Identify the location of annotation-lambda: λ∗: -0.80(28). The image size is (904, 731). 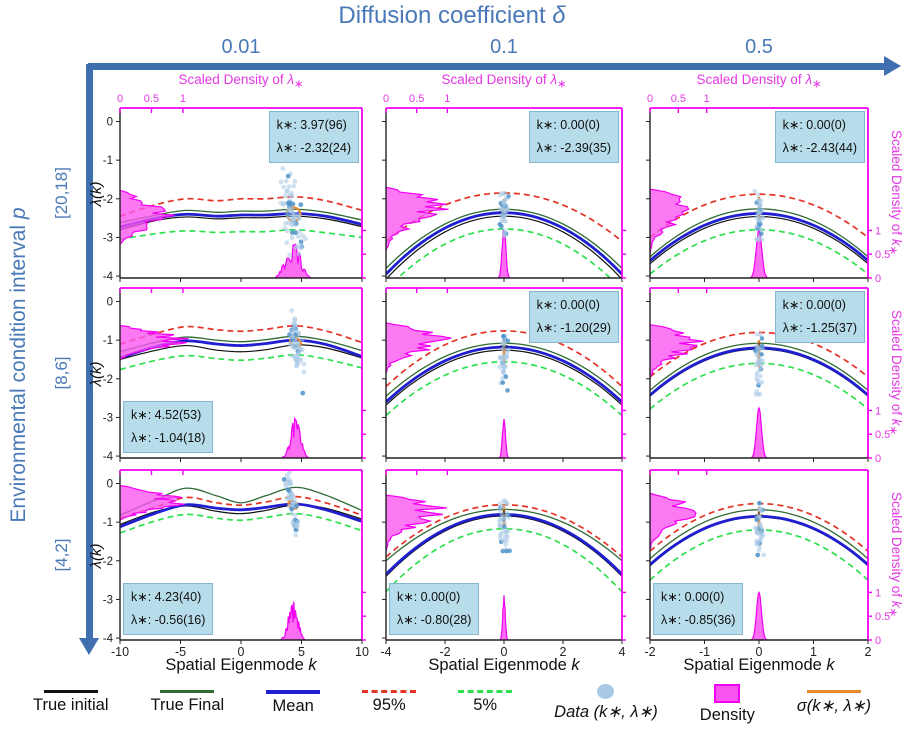
(434, 619).